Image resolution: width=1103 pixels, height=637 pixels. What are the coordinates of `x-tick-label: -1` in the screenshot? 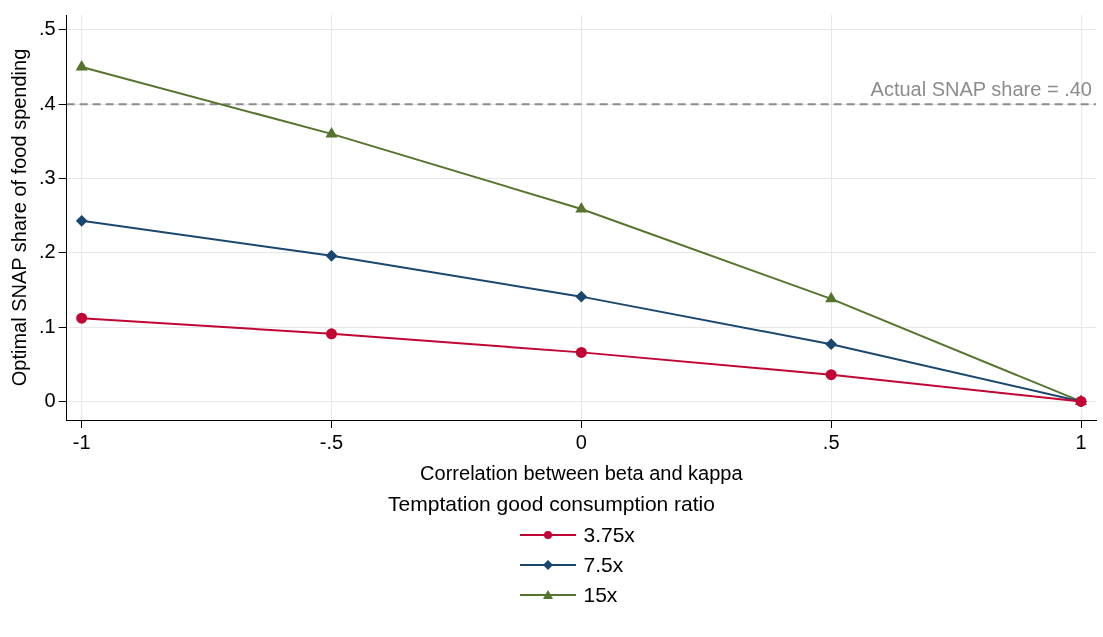 It's located at (81, 441).